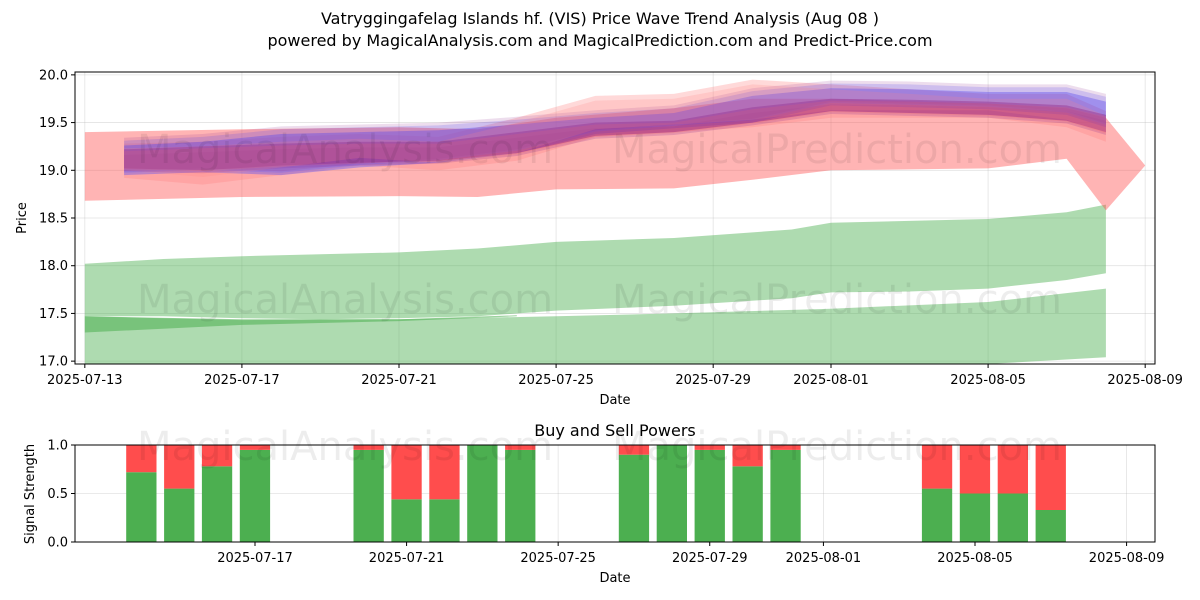 The height and width of the screenshot is (600, 1200). What do you see at coordinates (22, 218) in the screenshot?
I see `price-y-axis-label: Price` at bounding box center [22, 218].